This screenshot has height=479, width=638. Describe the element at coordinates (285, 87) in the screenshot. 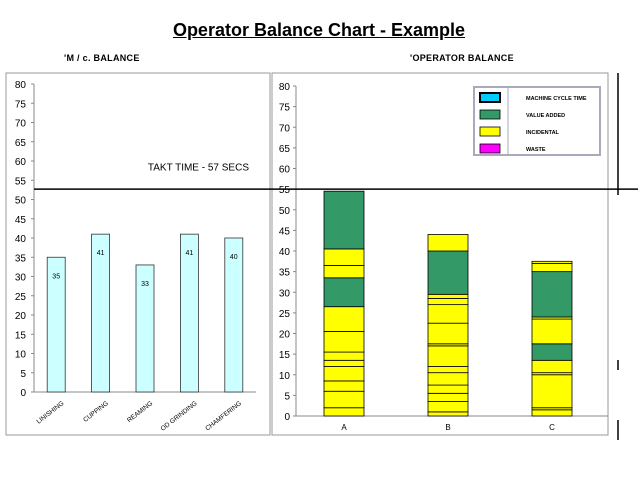

I see `right-y-tick-label: 80` at that location.